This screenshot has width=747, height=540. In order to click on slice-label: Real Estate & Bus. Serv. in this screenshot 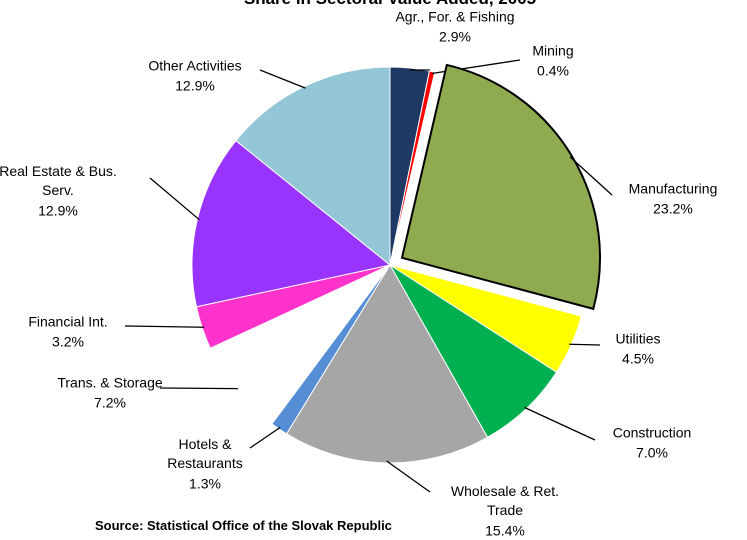, I will do `click(58, 180)`.